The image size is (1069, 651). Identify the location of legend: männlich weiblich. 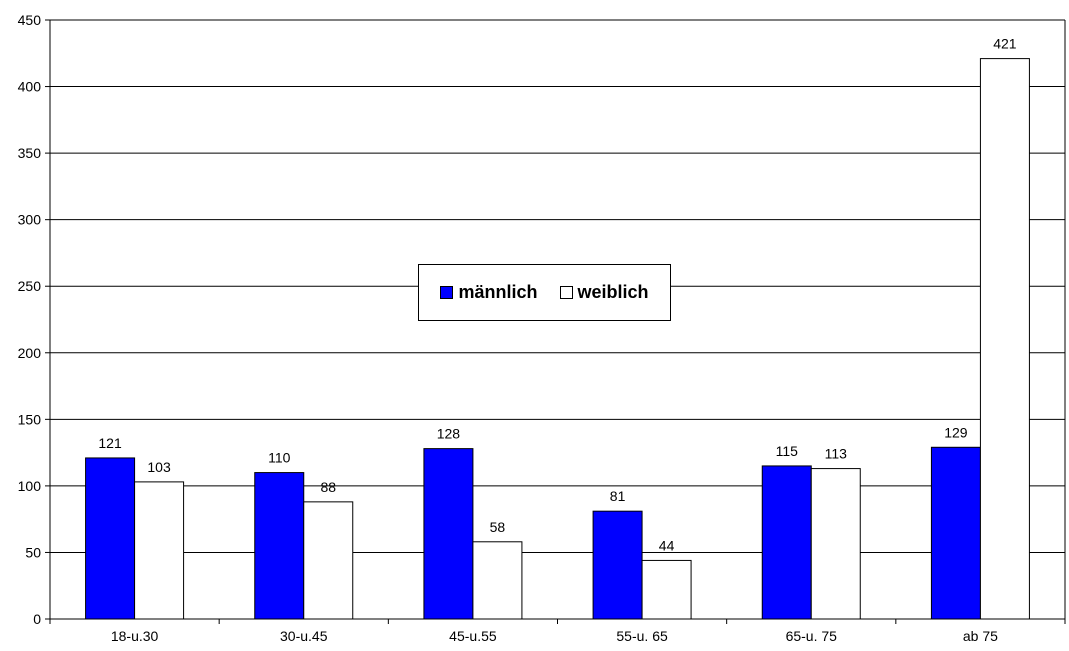
(544, 292).